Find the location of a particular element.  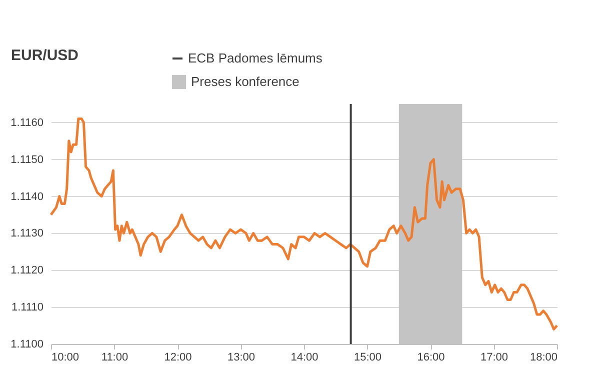

y-tick-label: 1.1100 is located at coordinates (27, 344).